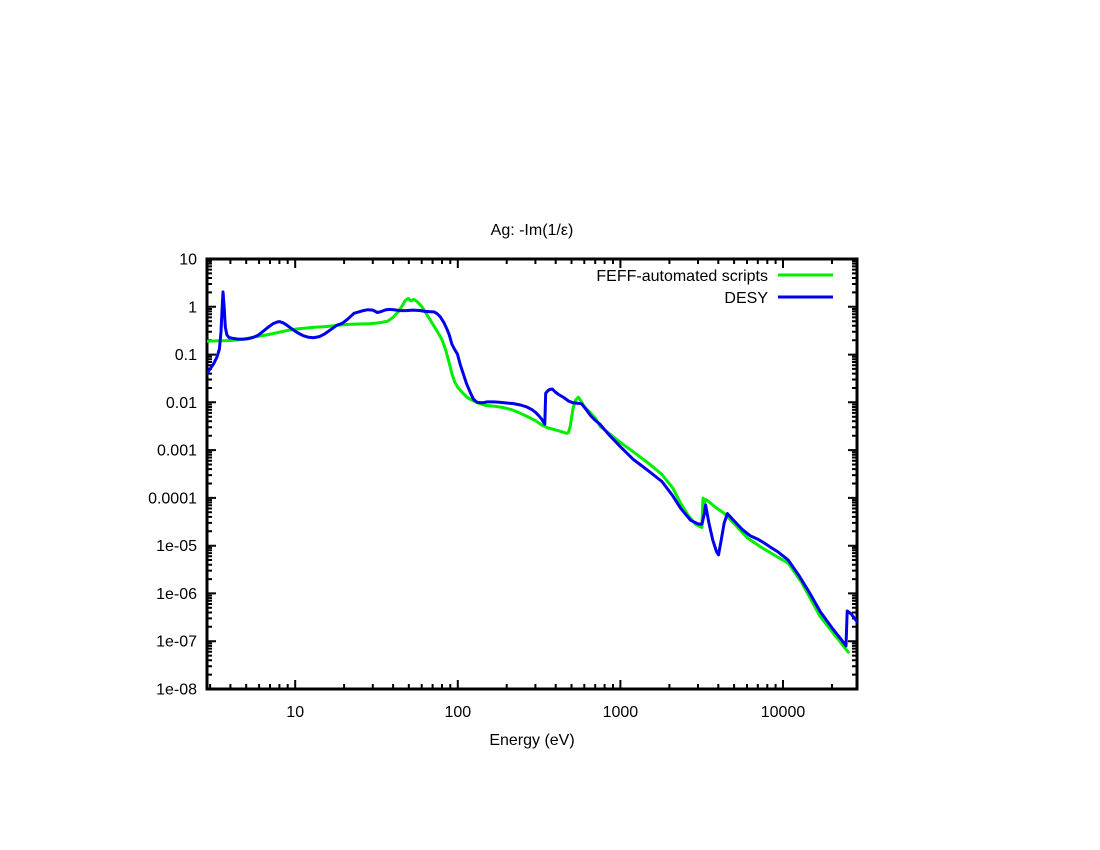  I want to click on x-tick-label: 100, so click(457, 712).